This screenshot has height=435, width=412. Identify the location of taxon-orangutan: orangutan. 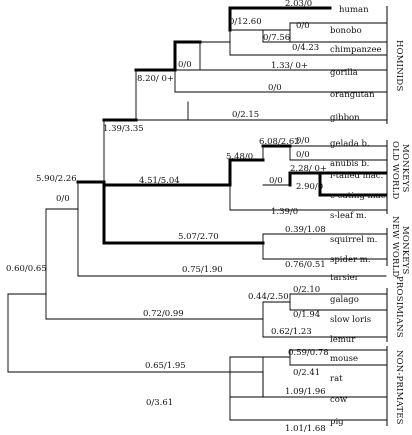
(352, 95).